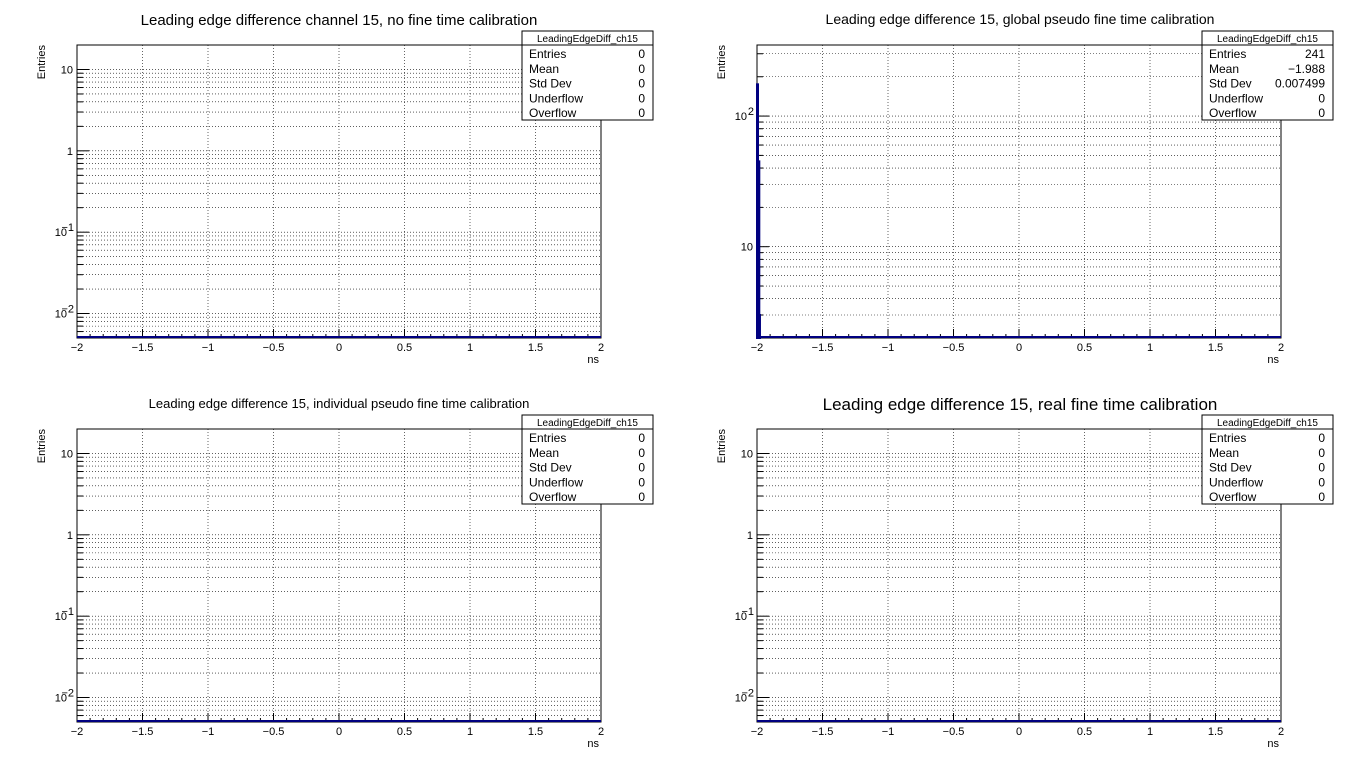 This screenshot has width=1360, height=768. I want to click on y-tick-exponent: 2, so click(751, 112).